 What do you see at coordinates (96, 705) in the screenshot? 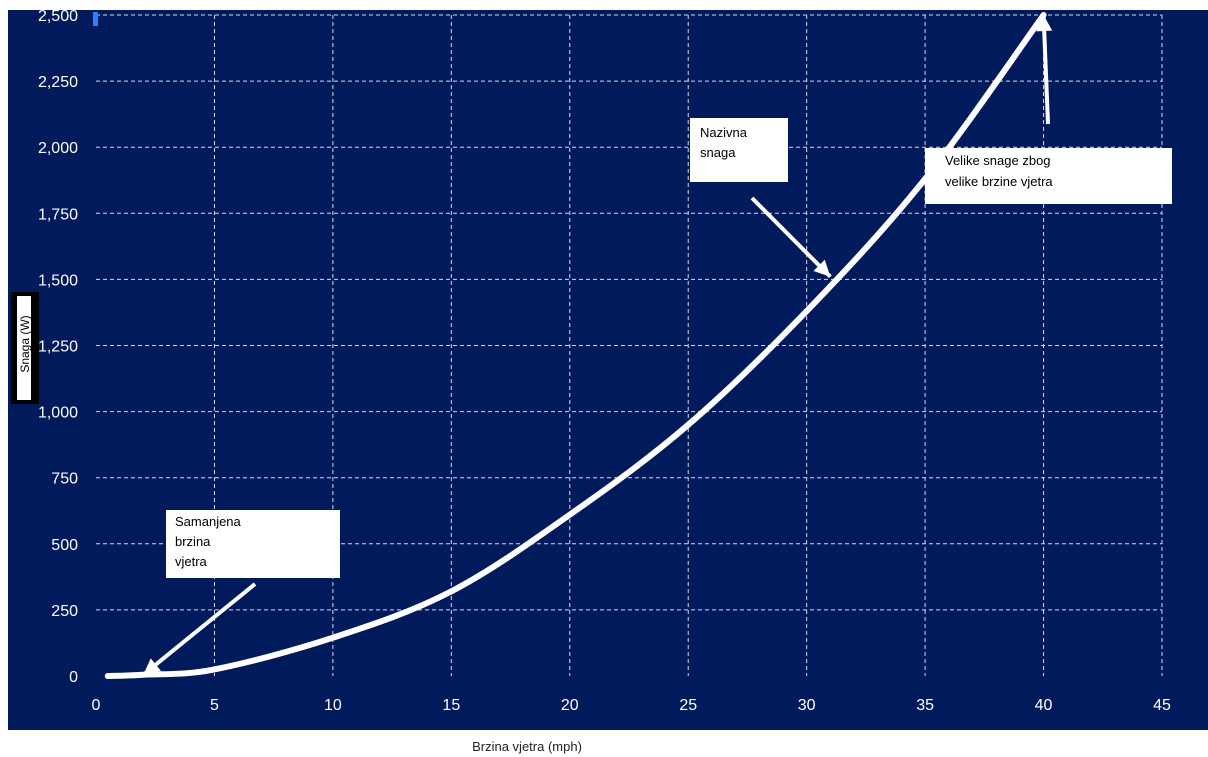
I see `x-tick-label: 0` at bounding box center [96, 705].